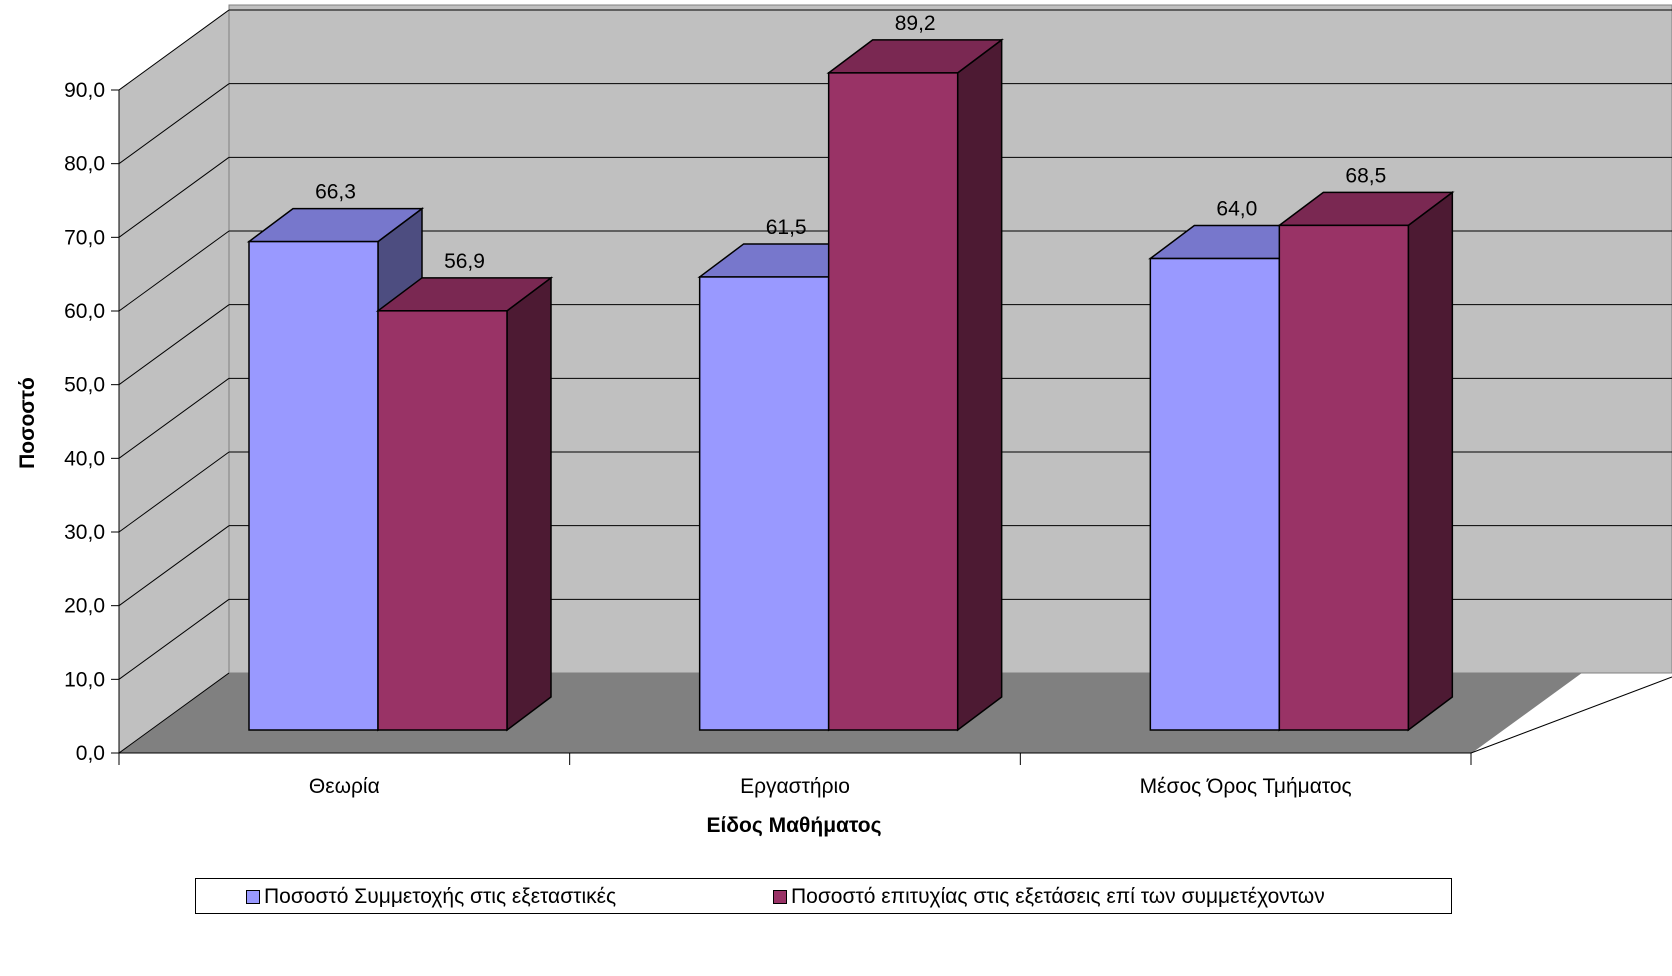 The height and width of the screenshot is (976, 1672). Describe the element at coordinates (84, 606) in the screenshot. I see `y-tick-label: 20,0` at that location.